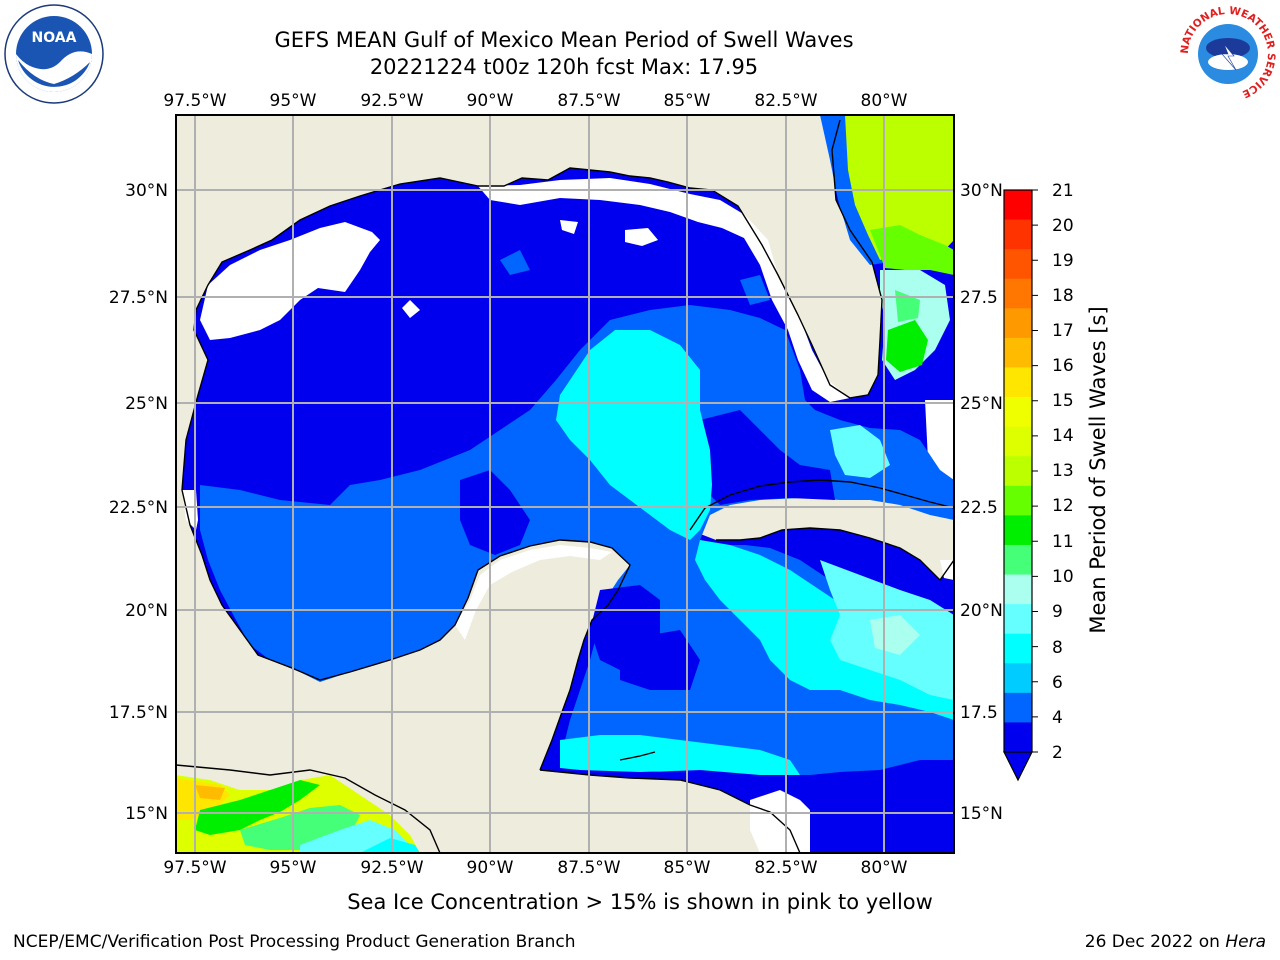  I want to click on cb-tick: 19, so click(1063, 261).